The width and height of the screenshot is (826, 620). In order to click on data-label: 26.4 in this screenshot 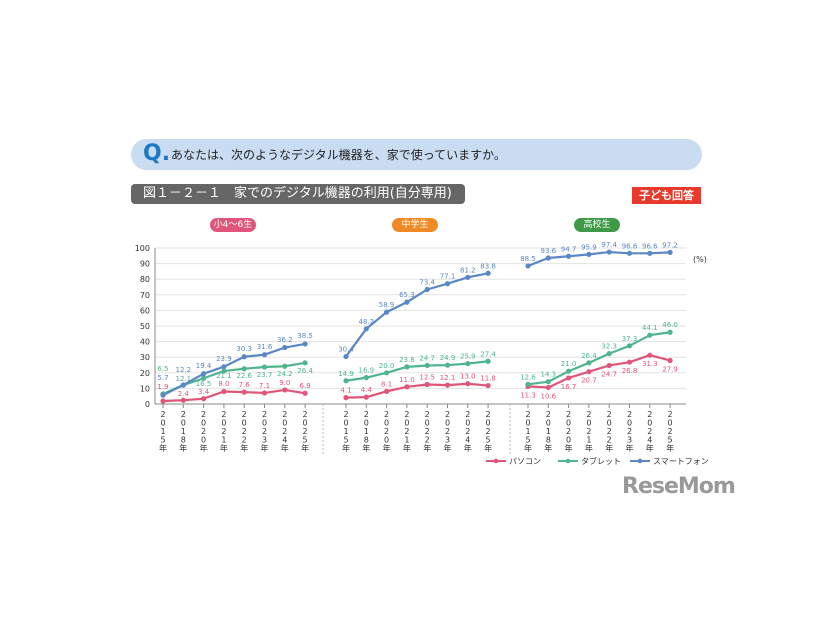, I will do `click(589, 356)`.